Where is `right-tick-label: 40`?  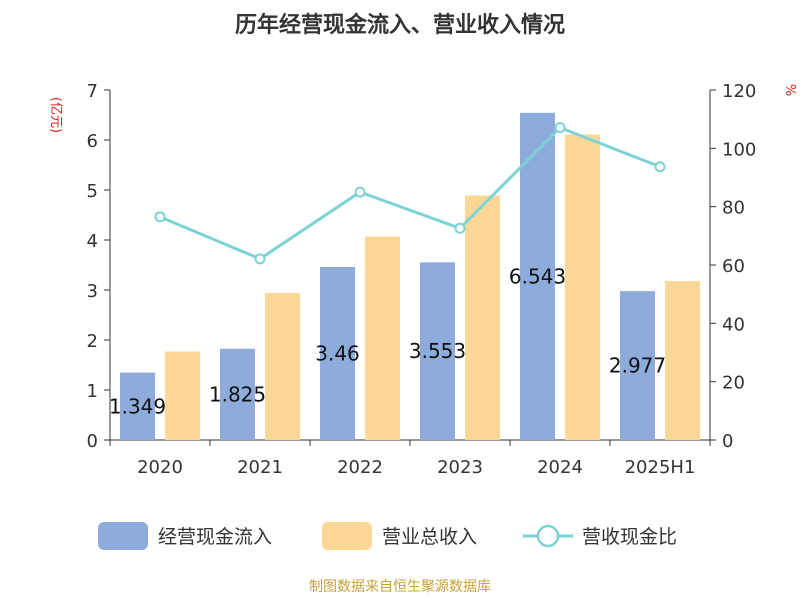
right-tick-label: 40 is located at coordinates (733, 324).